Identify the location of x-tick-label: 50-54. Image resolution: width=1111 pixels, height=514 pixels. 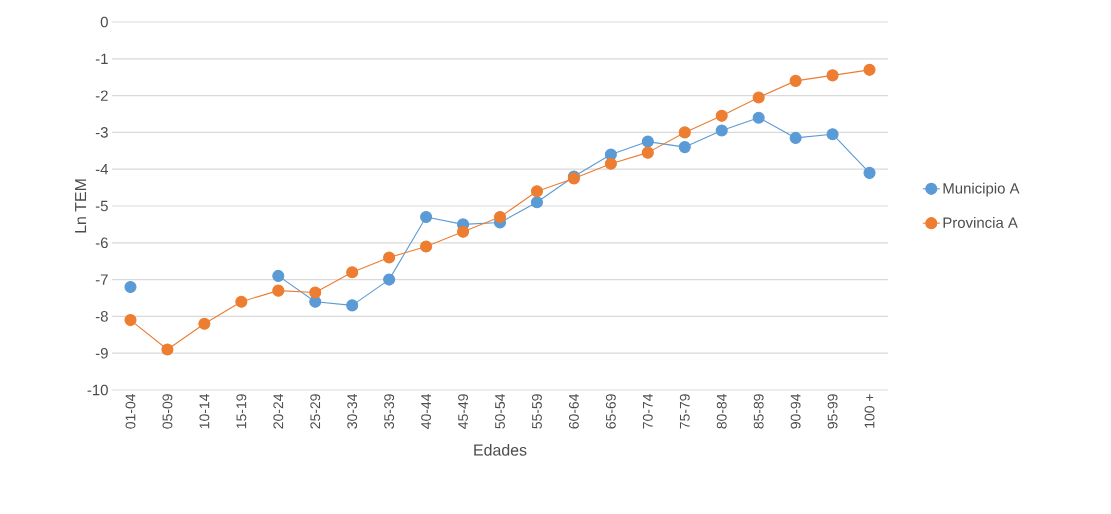
(500, 411).